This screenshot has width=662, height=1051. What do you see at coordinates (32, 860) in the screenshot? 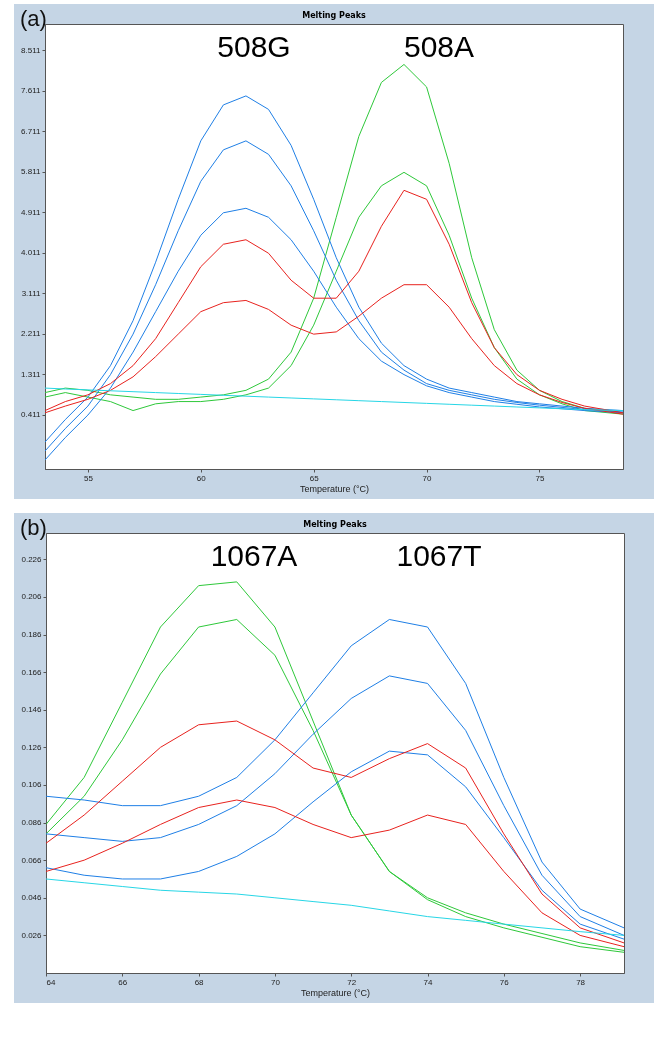
I see `y-tick-label: 0.066` at bounding box center [32, 860].